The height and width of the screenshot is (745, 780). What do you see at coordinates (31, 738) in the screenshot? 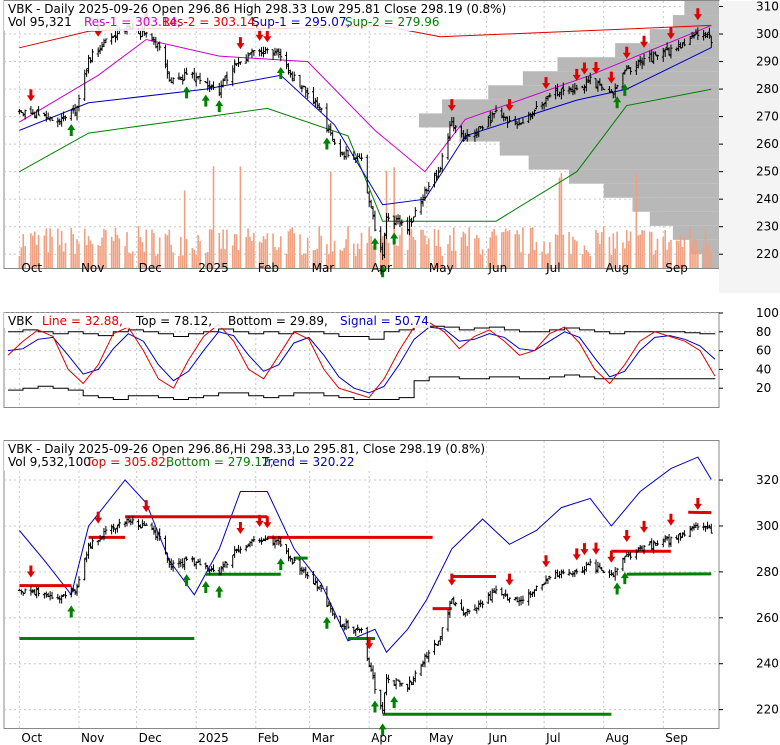
I see `trend-xtick-label: Oct` at bounding box center [31, 738].